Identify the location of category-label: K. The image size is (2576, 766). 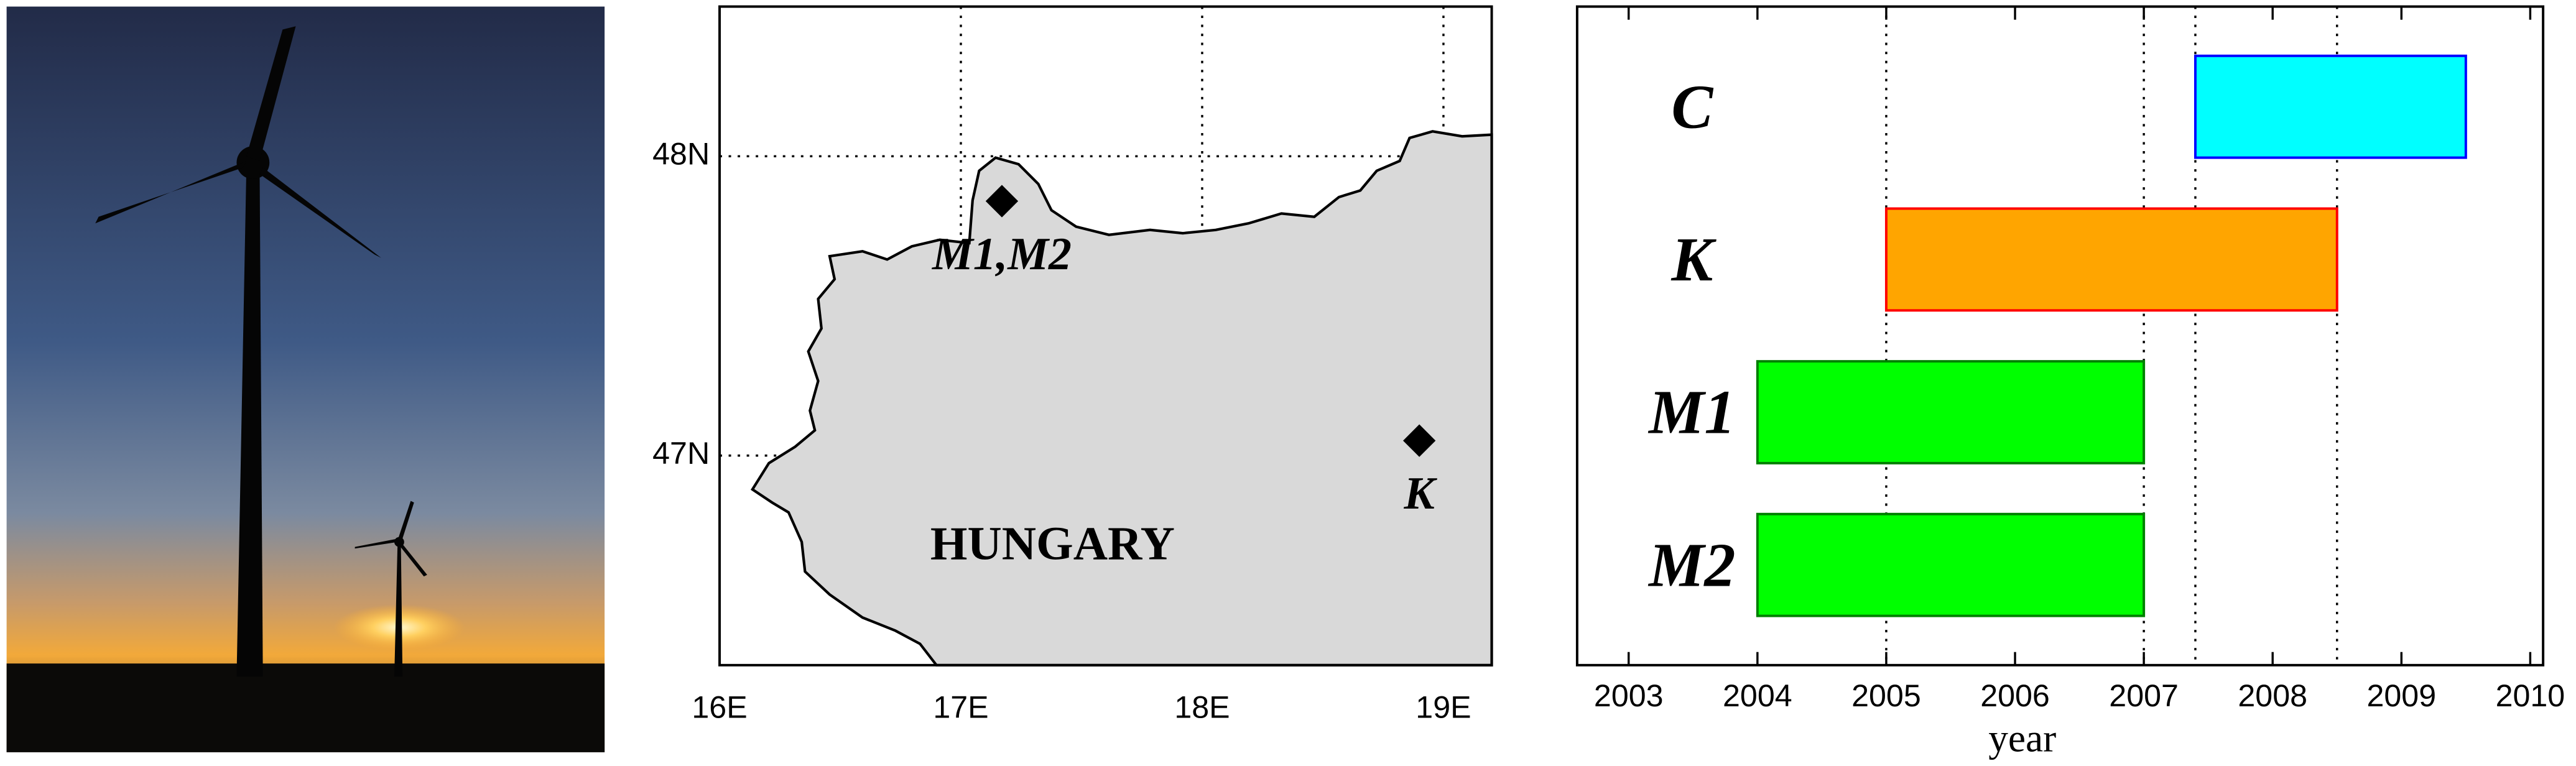
(1694, 259).